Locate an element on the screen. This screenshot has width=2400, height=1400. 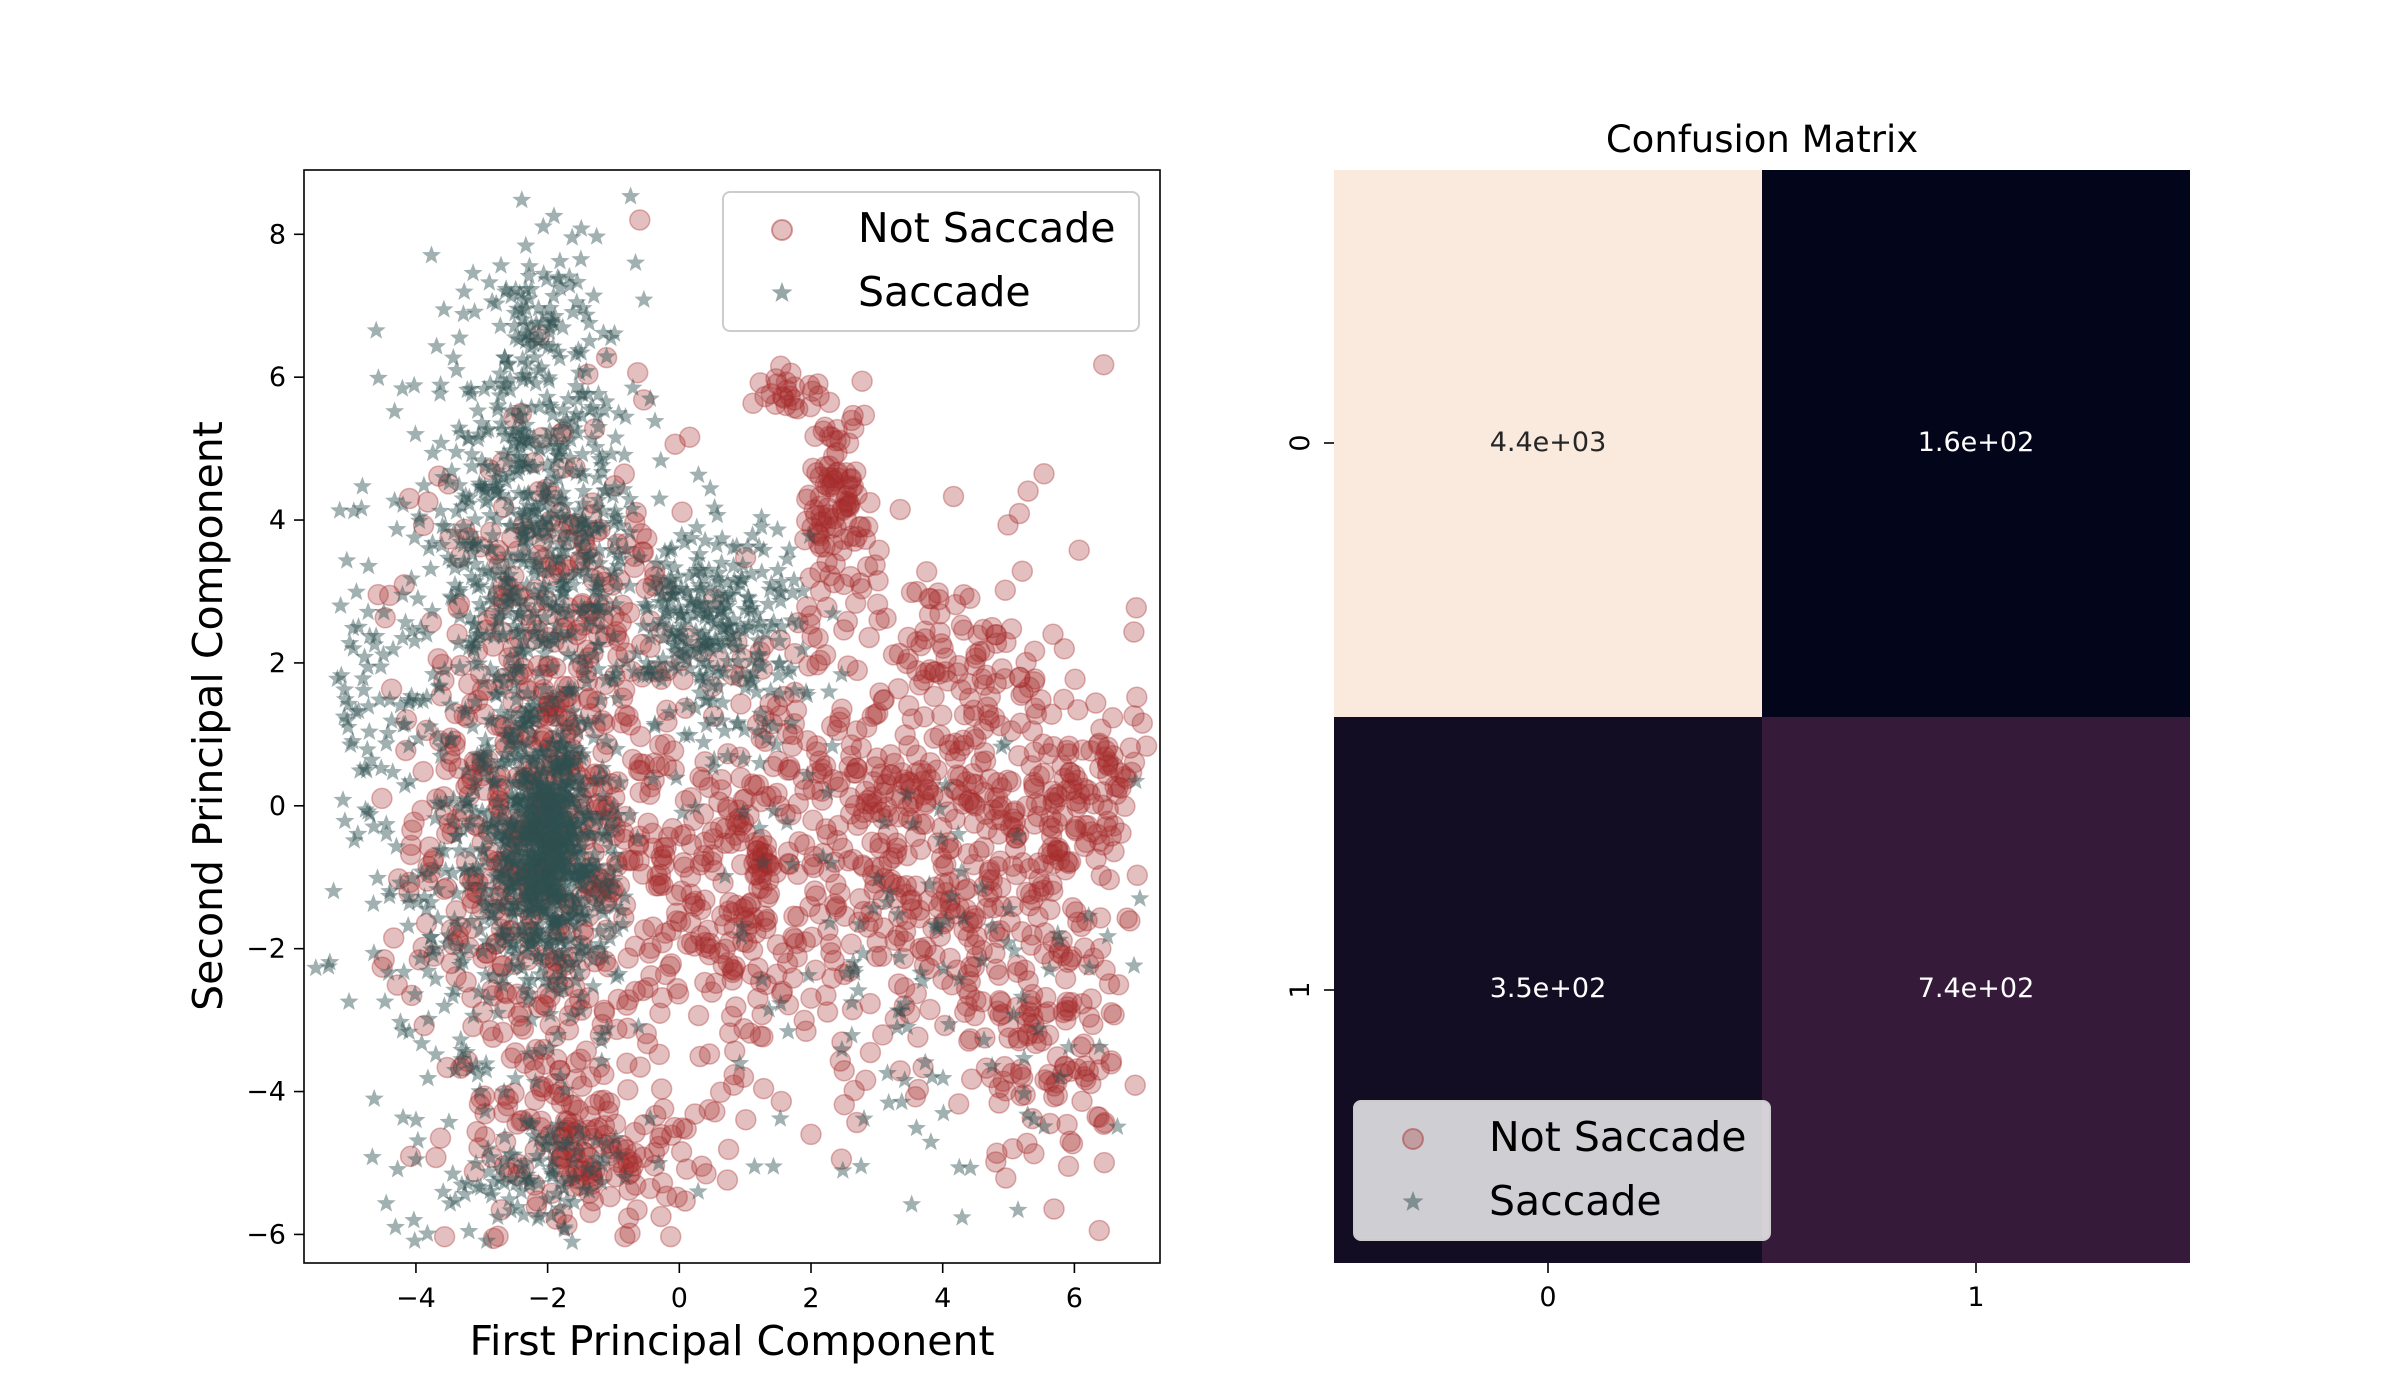
legend-label-saccade: Saccade is located at coordinates (1575, 1201).